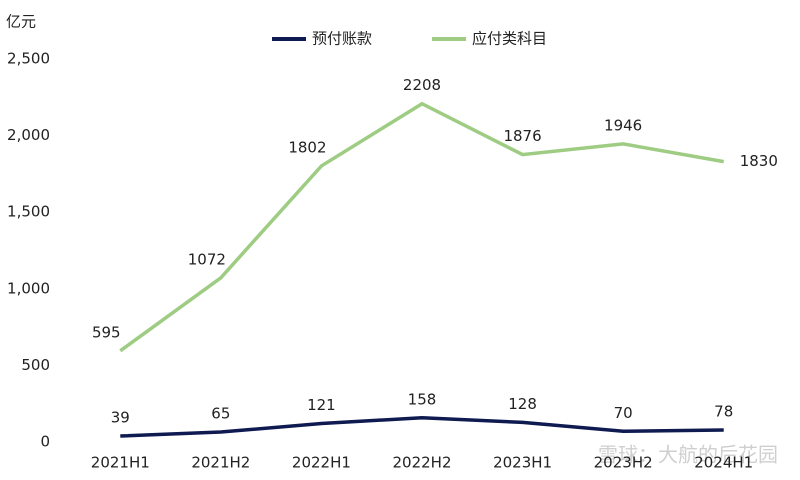  What do you see at coordinates (106, 332) in the screenshot?
I see `data-label: 595` at bounding box center [106, 332].